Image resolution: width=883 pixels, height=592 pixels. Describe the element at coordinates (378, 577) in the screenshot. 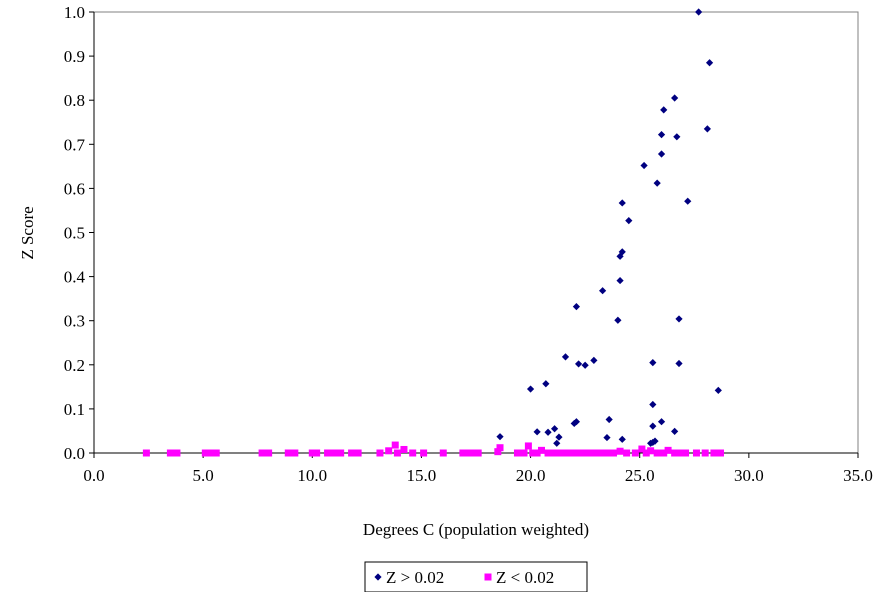

I see `legend-marker` at that location.